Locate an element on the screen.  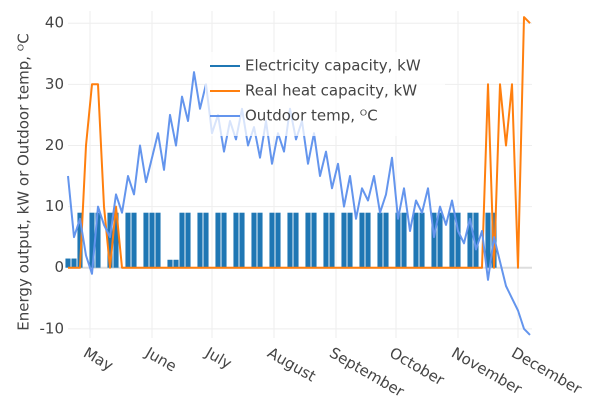
y-tick-label: 30 is located at coordinates (54, 84).